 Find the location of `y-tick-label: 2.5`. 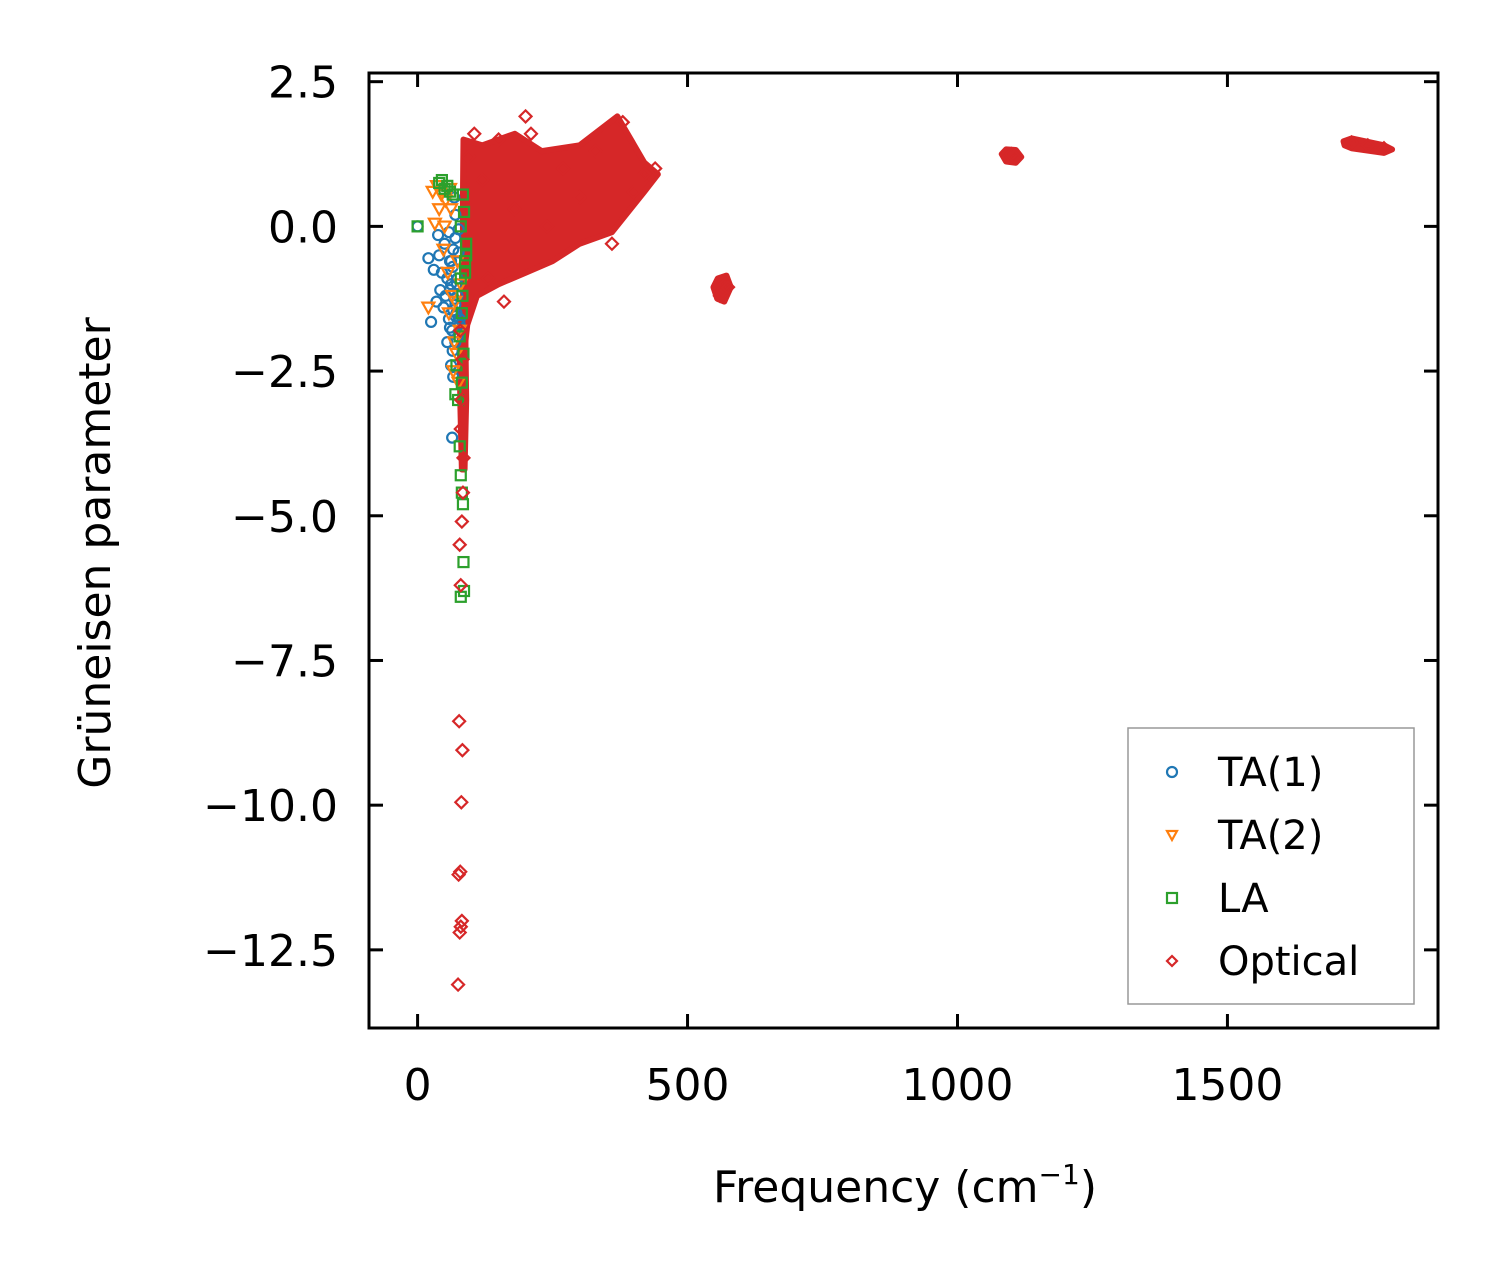

y-tick-label: 2.5 is located at coordinates (303, 83).